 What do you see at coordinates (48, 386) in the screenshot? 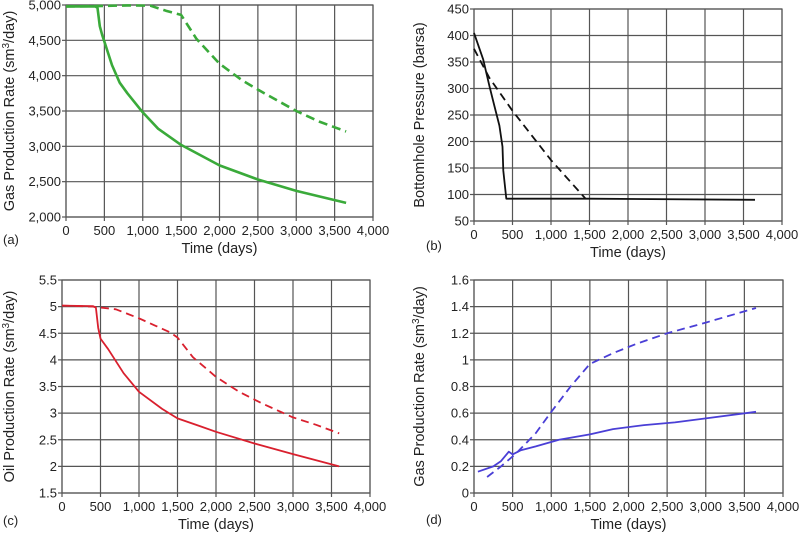
I see `y-tick-label: 3.5` at bounding box center [48, 386].